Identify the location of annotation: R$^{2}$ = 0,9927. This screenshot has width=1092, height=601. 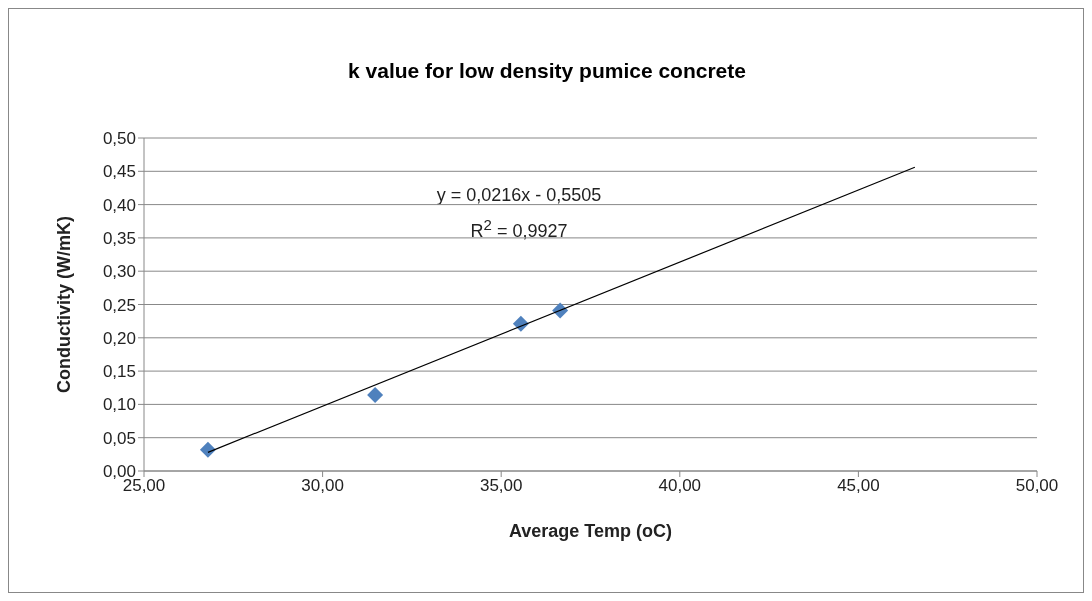
(519, 229).